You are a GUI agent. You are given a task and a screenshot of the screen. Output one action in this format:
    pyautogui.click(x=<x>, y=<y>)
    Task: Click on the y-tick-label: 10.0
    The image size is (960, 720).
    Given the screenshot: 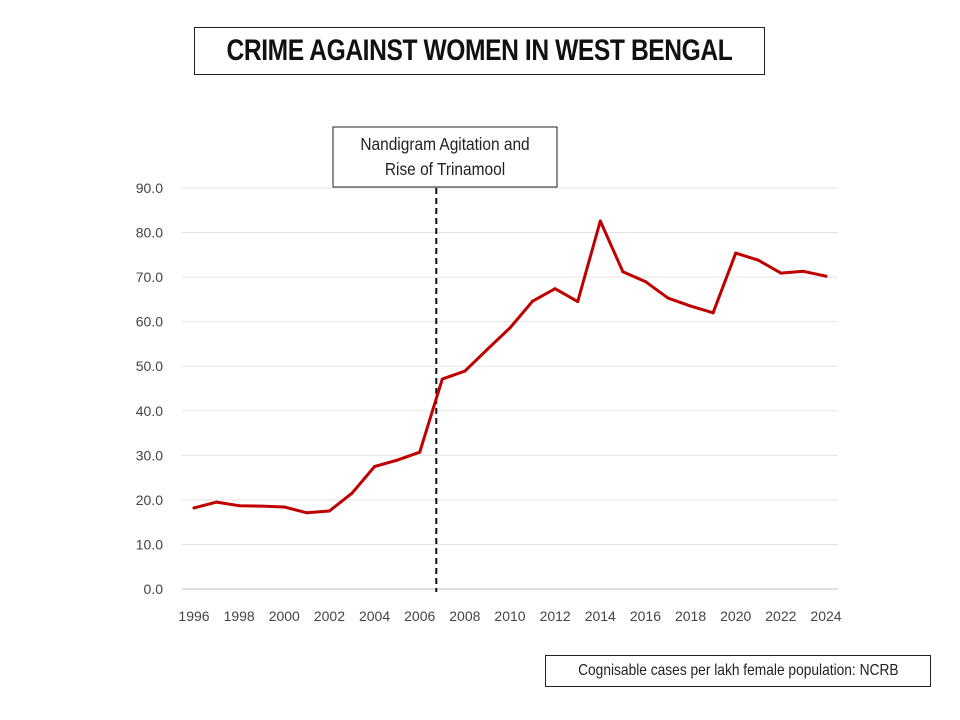 What is the action you would take?
    pyautogui.click(x=149, y=544)
    